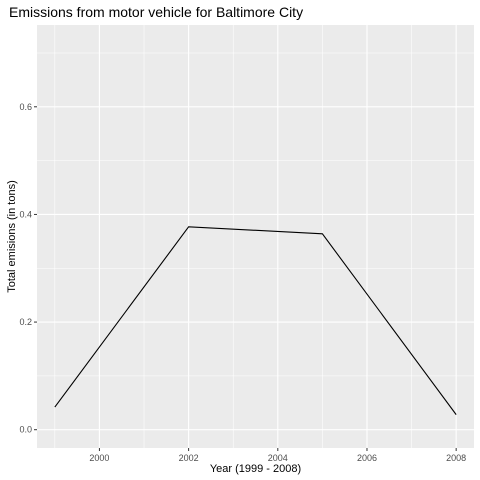 This screenshot has height=480, width=480. What do you see at coordinates (367, 458) in the screenshot?
I see `x-tick-label: 2006` at bounding box center [367, 458].